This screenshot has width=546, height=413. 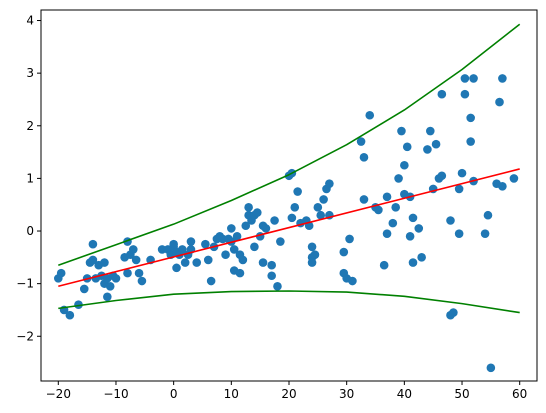 I want to click on x-tick-label: 0, so click(x=174, y=394).